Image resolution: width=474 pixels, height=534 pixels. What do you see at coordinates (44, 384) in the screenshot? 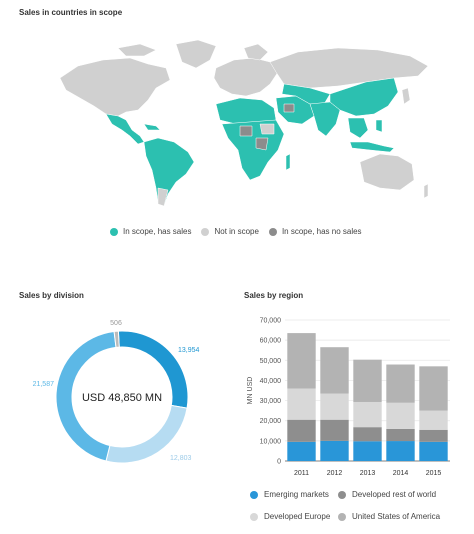
I see `donut-value-label: 21,587` at bounding box center [44, 384].